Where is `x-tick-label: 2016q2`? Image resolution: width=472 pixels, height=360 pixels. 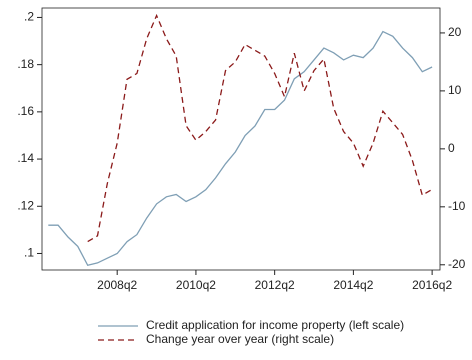
x-tick-label: 2016q2 is located at coordinates (432, 285).